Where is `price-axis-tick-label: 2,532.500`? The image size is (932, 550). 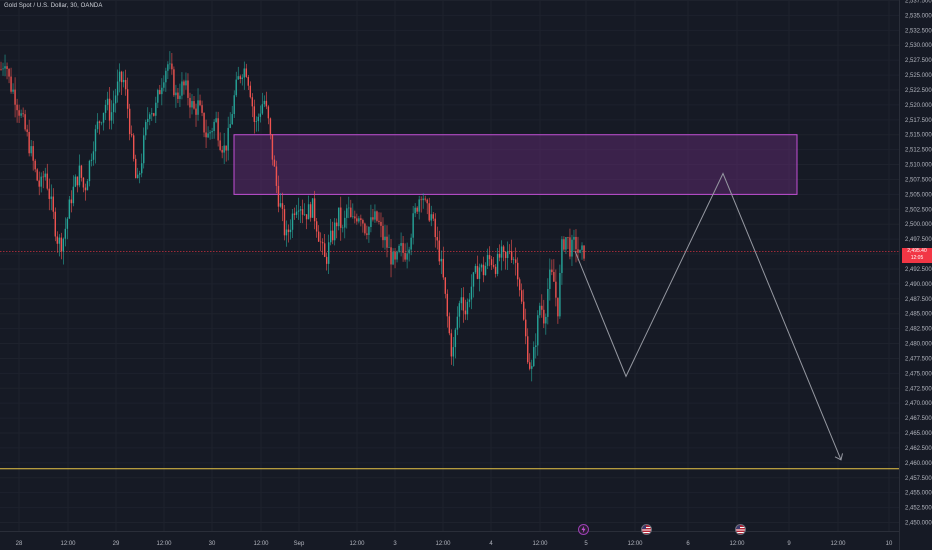 price-axis-tick-label: 2,532.500 is located at coordinates (918, 31).